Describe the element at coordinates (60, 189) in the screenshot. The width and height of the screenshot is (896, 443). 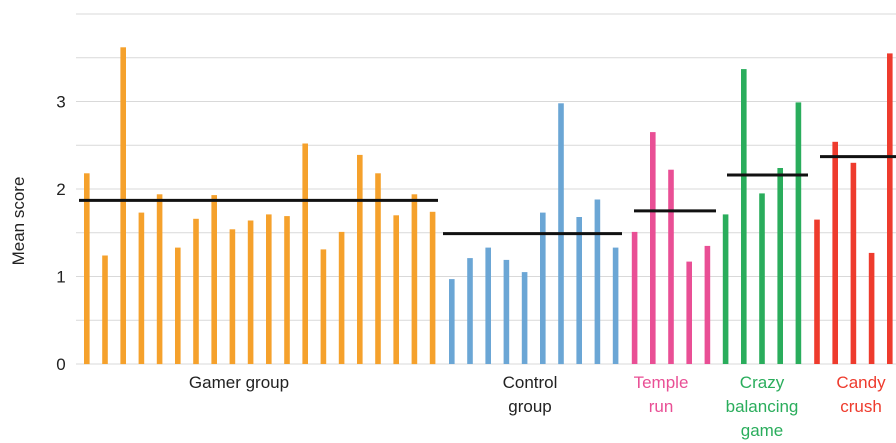
I see `y-tick-label: 2` at that location.